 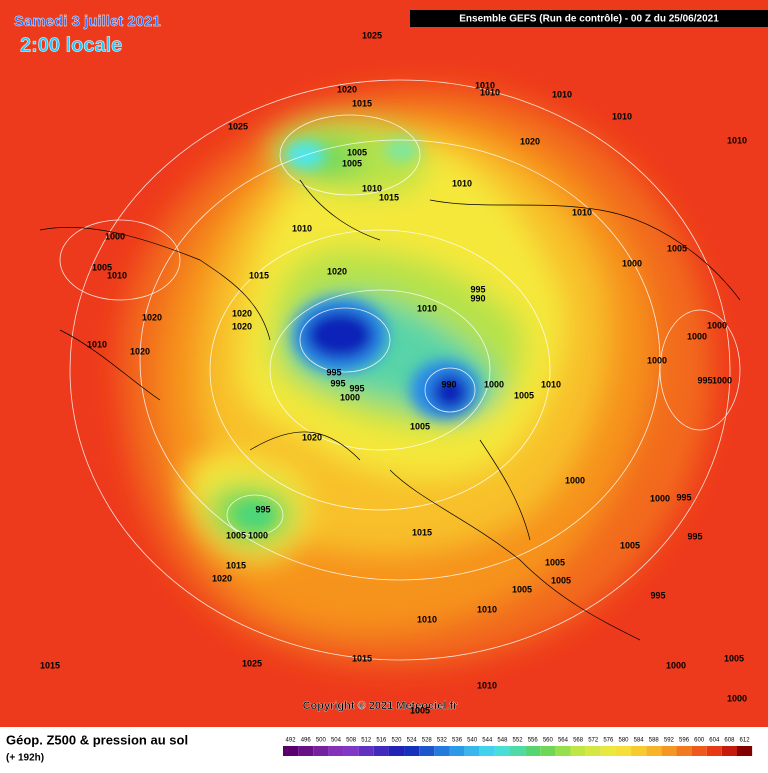 I want to click on colorbar-label: 584, so click(x=639, y=741).